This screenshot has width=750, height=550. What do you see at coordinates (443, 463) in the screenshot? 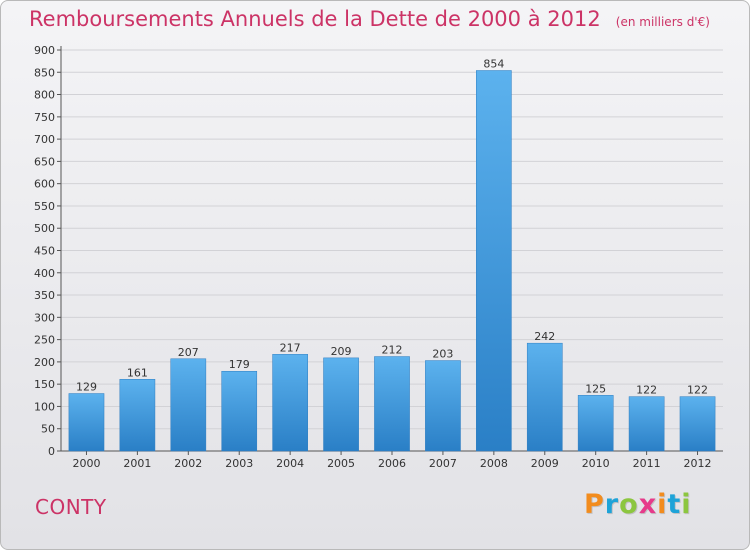
I see `x-tick-label: 2007` at bounding box center [443, 463].